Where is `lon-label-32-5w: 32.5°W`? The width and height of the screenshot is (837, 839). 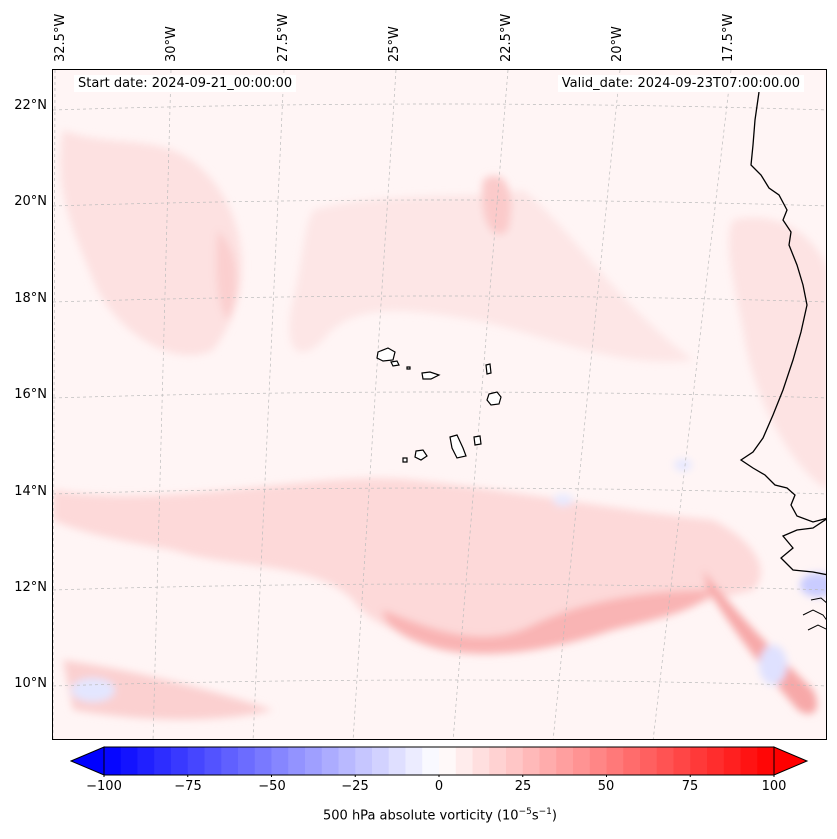
lon-label-32-5w: 32.5°W is located at coordinates (60, 37).